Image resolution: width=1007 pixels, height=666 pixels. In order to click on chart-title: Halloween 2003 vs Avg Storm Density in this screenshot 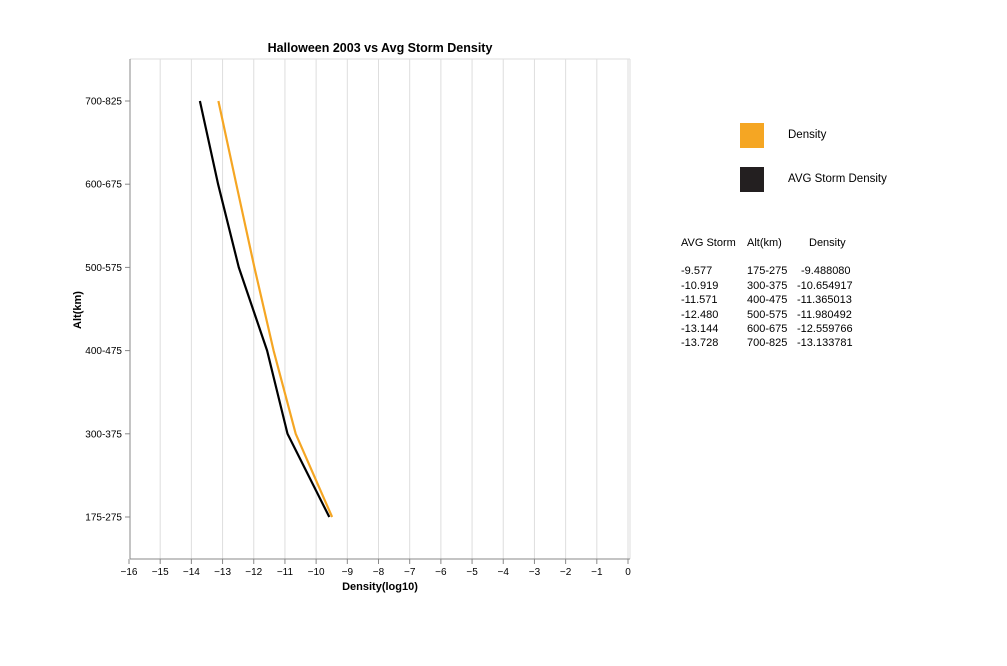, I will do `click(380, 48)`.